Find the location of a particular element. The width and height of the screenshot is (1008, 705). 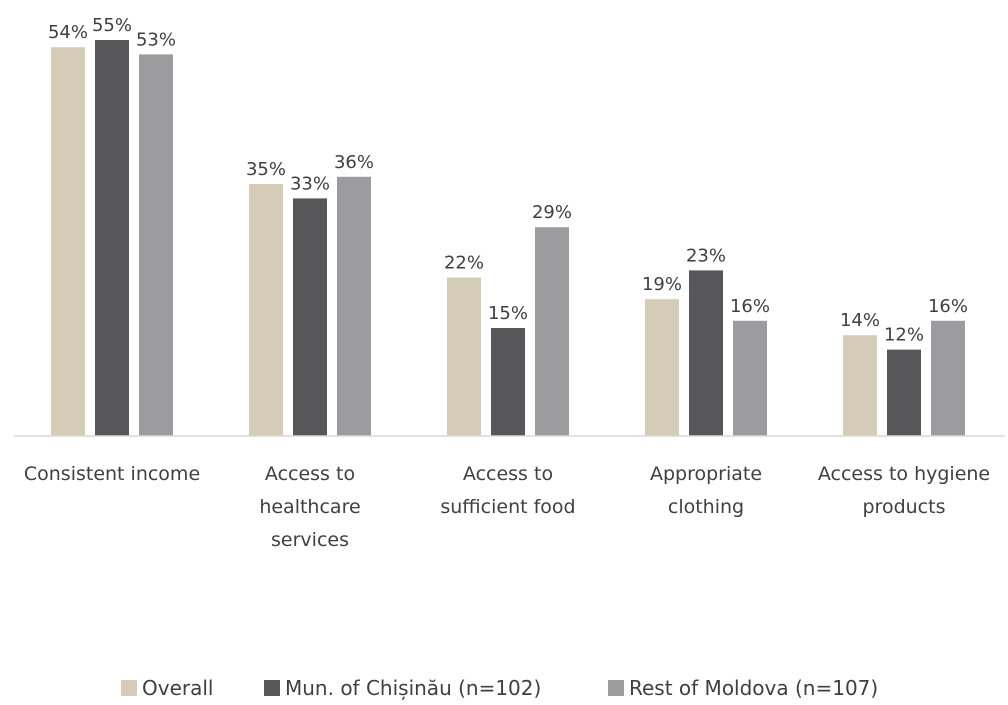

value-label-1-series-2: 55% is located at coordinates (112, 25).